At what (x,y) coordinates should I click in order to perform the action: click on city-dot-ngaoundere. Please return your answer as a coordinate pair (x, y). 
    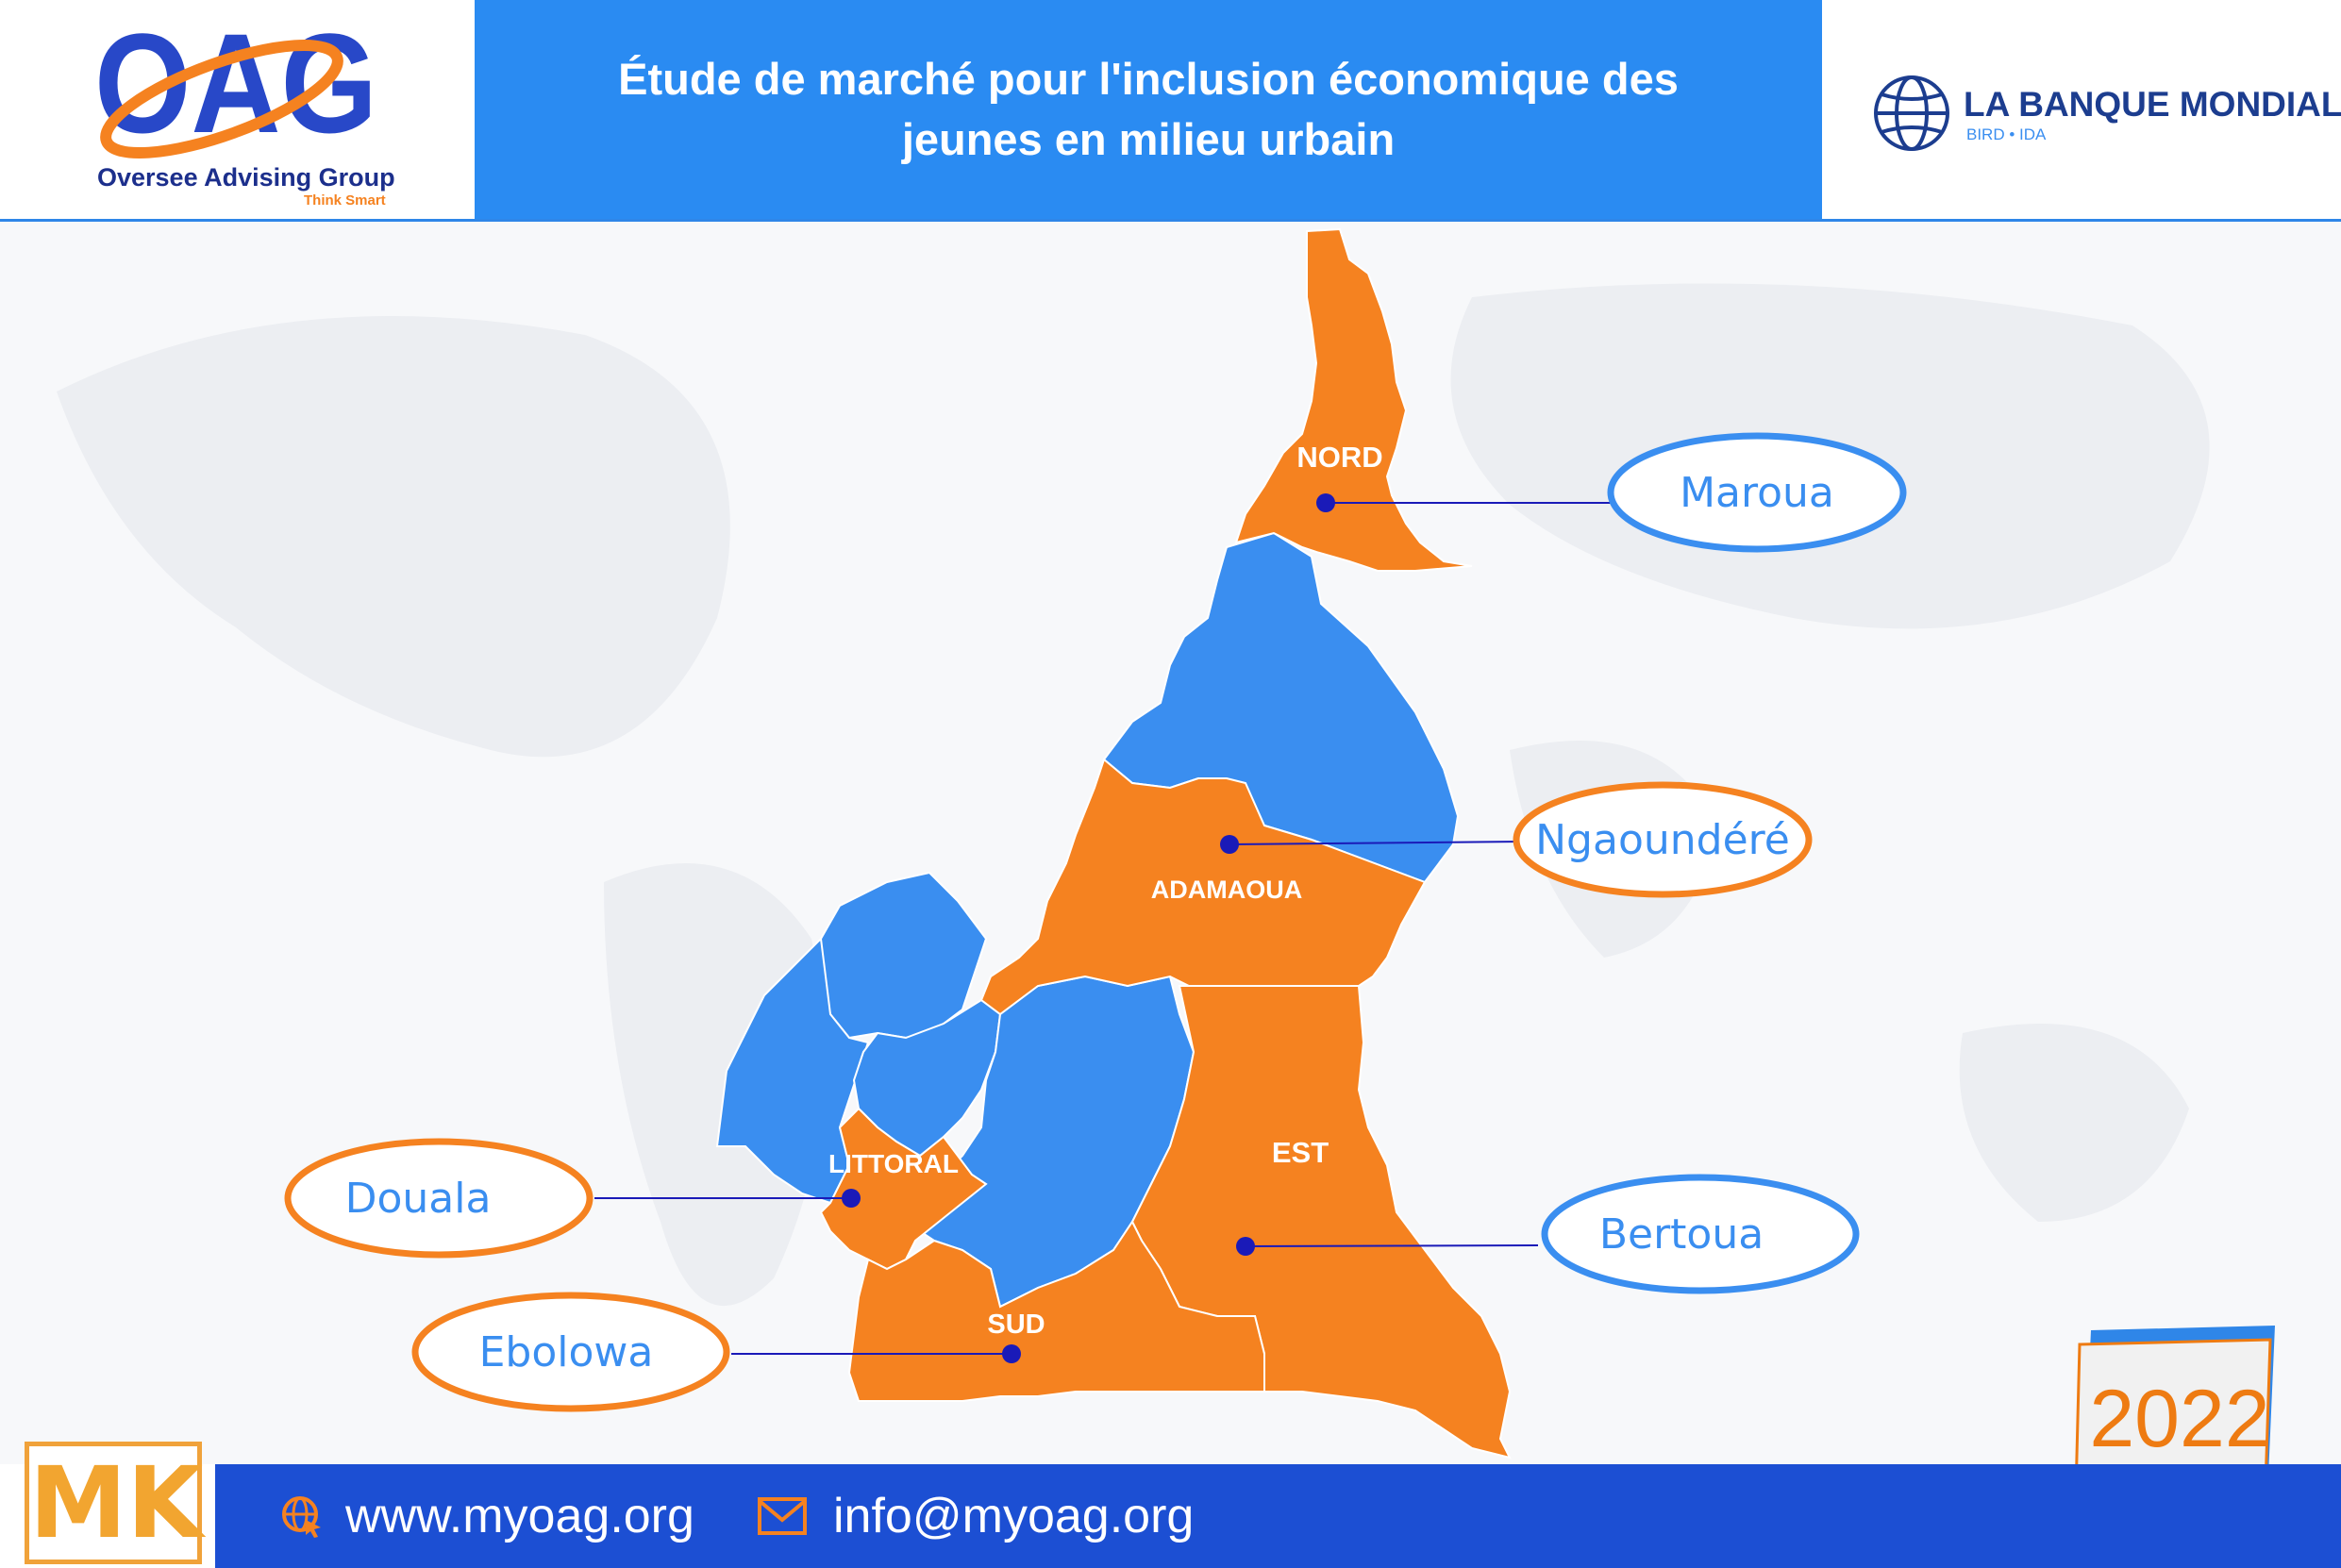
    Looking at the image, I should click on (1230, 844).